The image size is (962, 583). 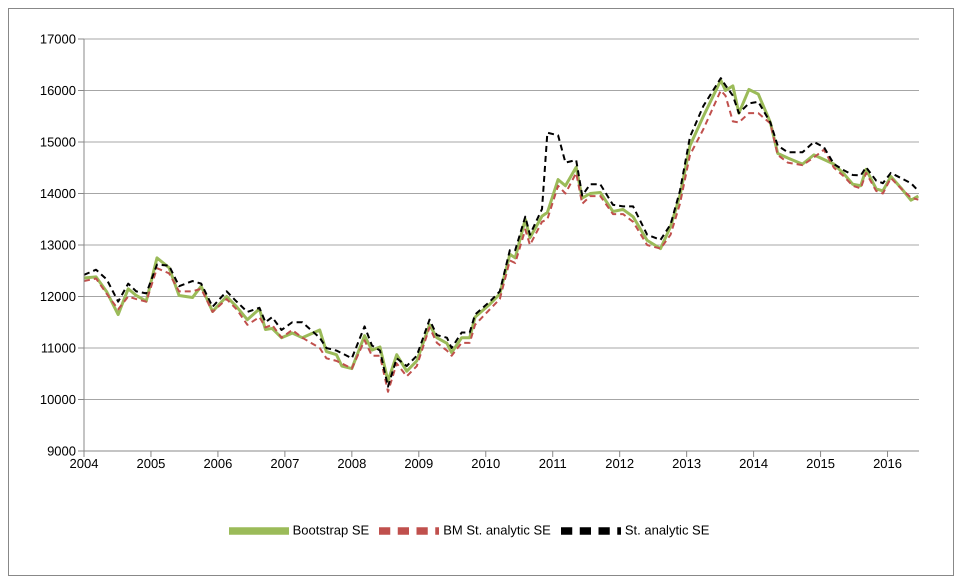 What do you see at coordinates (58, 348) in the screenshot?
I see `y-tick-label: 11000` at bounding box center [58, 348].